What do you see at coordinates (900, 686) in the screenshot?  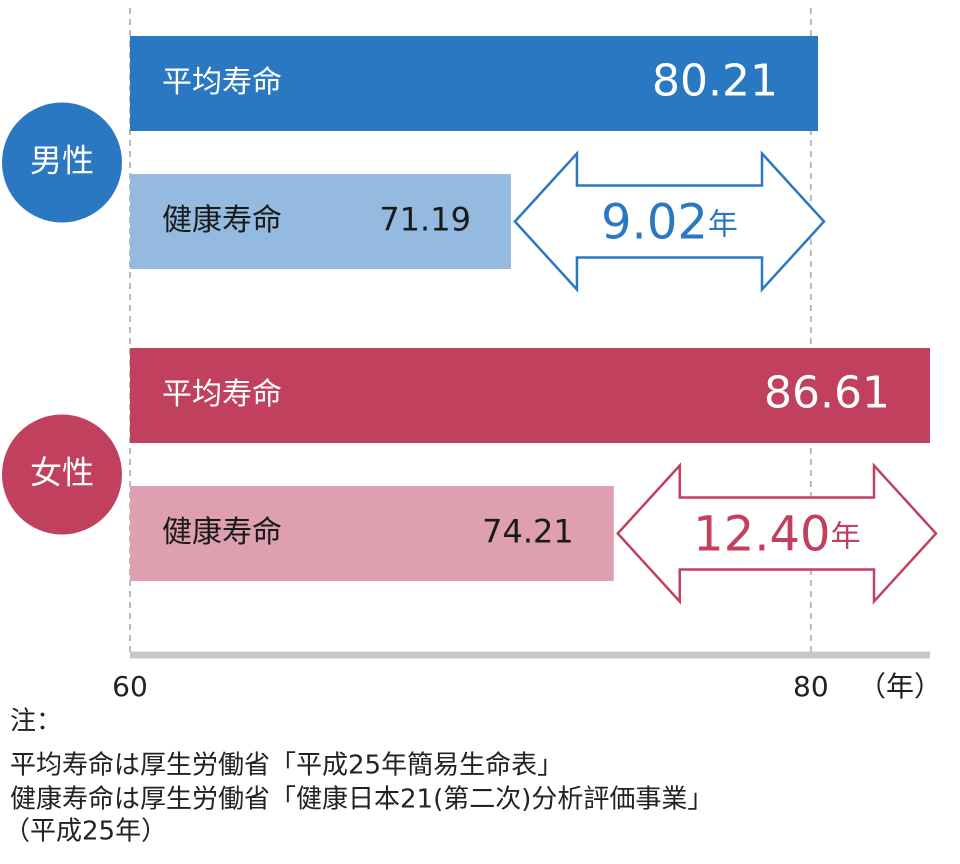 I see `x-unit-label: （年）` at bounding box center [900, 686].